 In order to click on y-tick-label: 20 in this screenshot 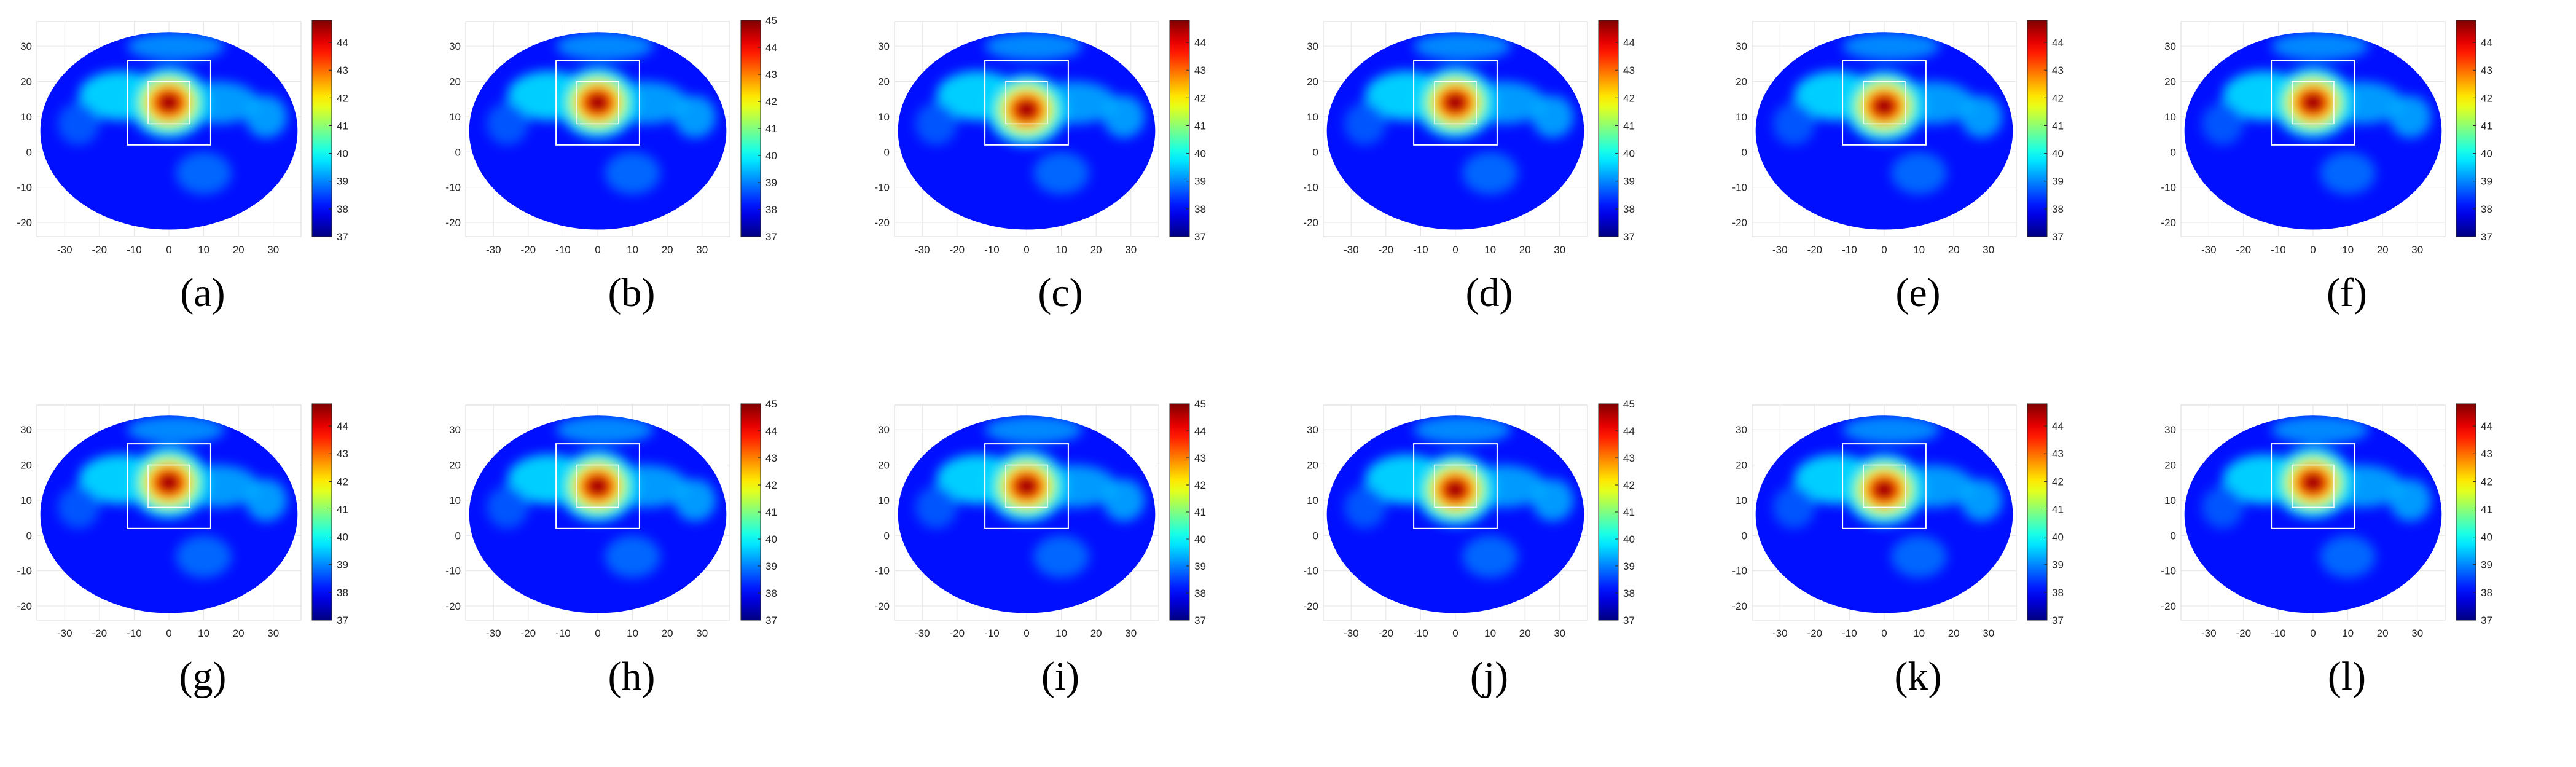, I will do `click(26, 82)`.